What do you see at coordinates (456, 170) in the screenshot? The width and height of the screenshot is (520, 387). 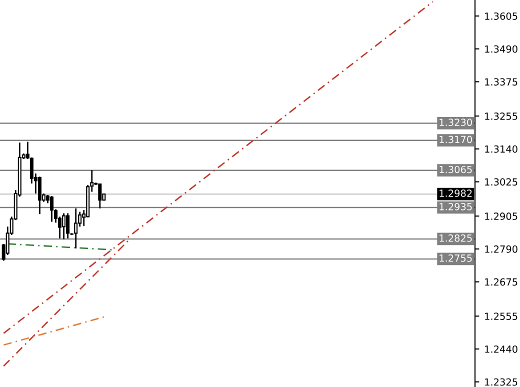 I see `ref-line-label: 1.3065` at bounding box center [456, 170].